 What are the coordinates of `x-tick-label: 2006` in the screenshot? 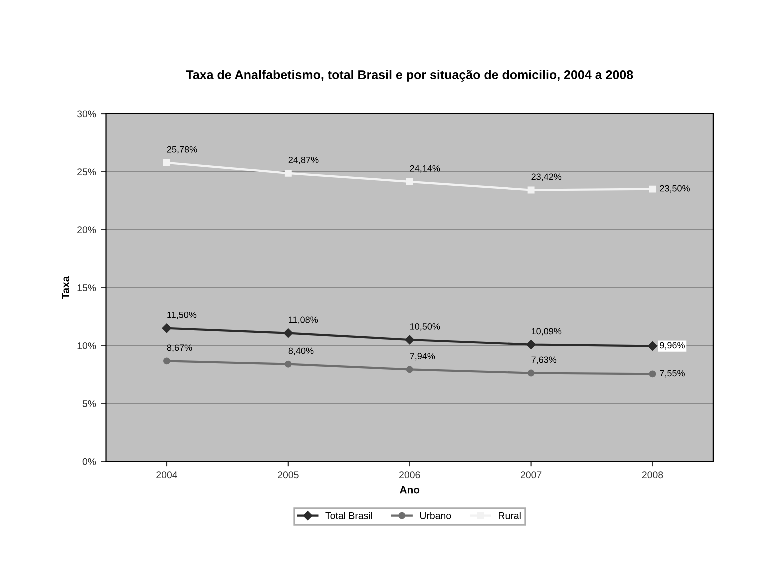 It's located at (410, 475).